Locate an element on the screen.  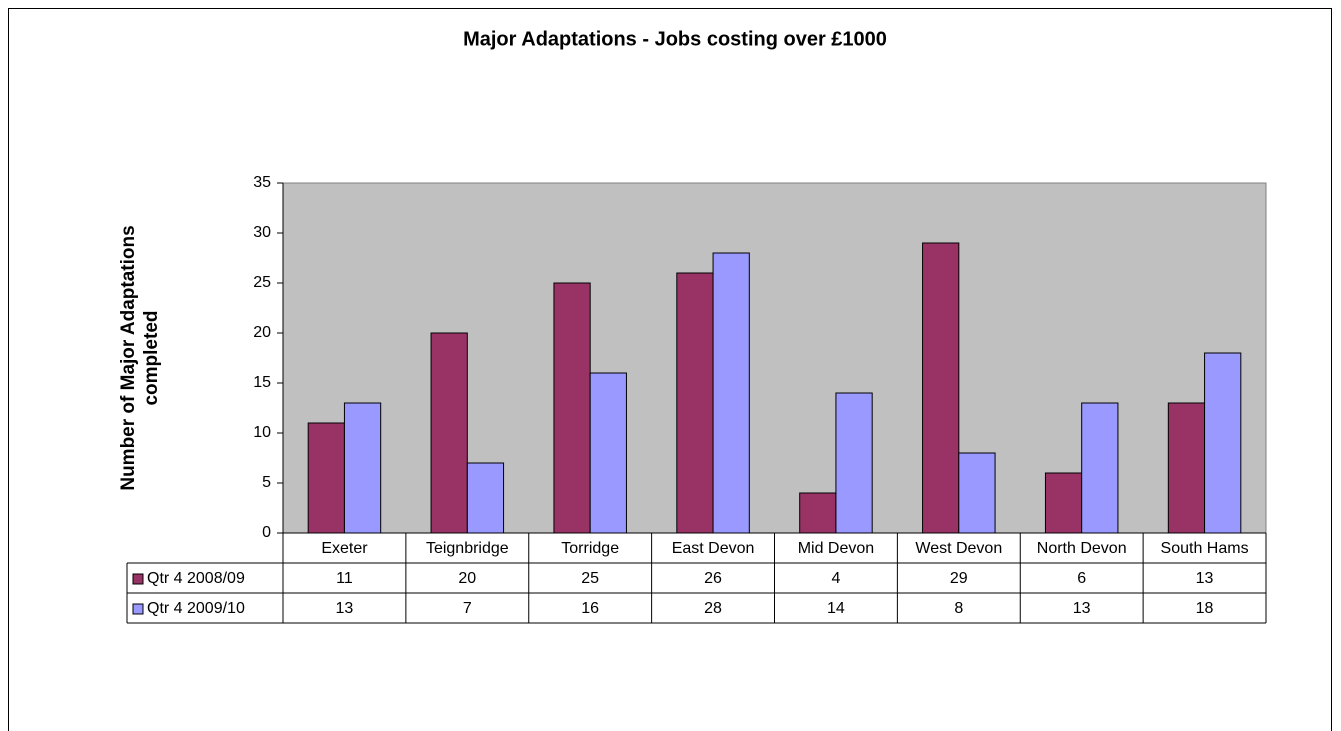
table-value: 16 is located at coordinates (590, 608).